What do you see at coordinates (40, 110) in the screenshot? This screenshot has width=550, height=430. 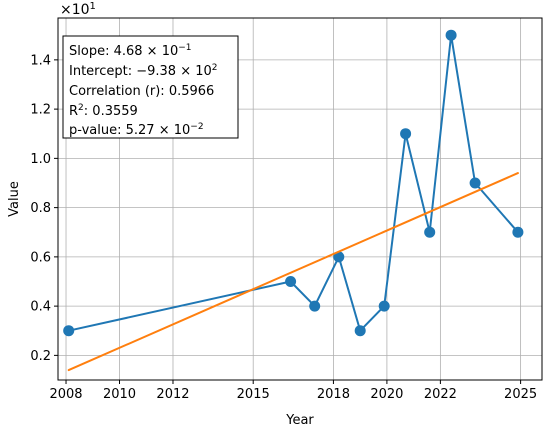 I see `y-tick-label: 1.2` at bounding box center [40, 110].